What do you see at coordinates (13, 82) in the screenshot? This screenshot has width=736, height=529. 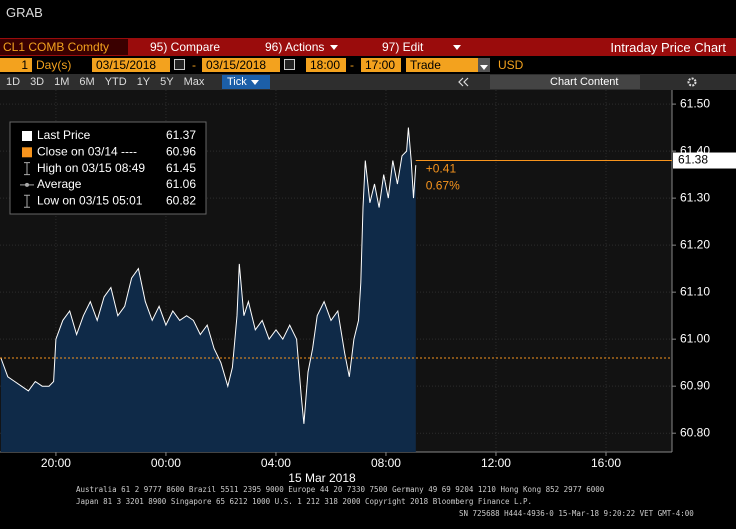 I see `period-button: 1D` at bounding box center [13, 82].